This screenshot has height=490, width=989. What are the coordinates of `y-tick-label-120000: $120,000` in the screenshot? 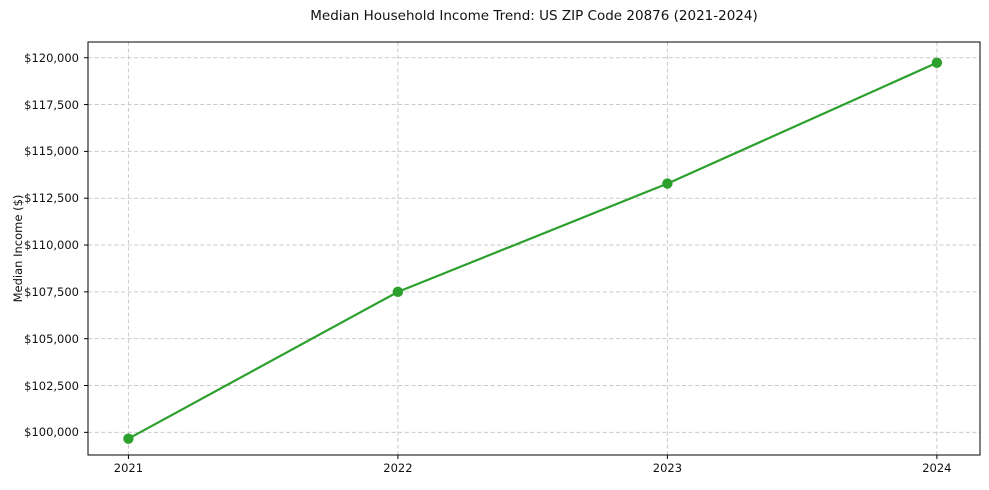 It's located at (51, 57).